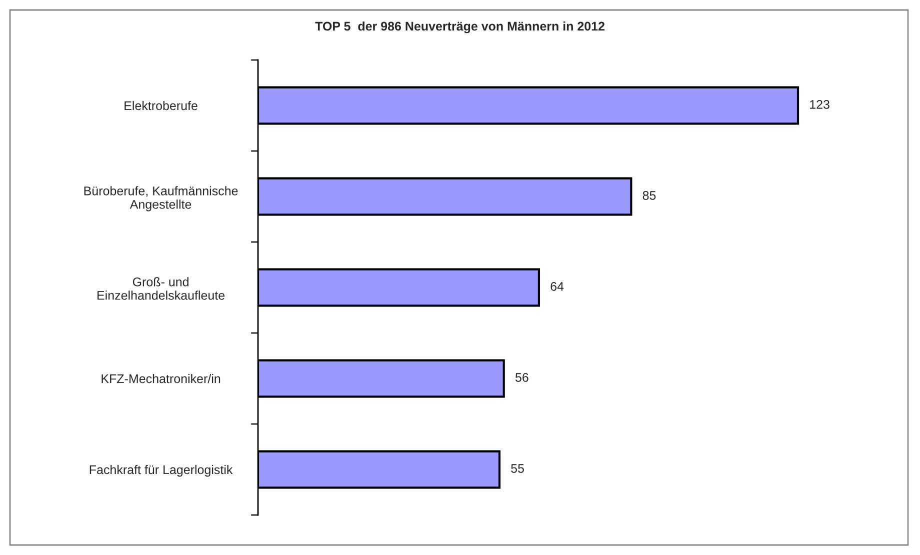  What do you see at coordinates (649, 195) in the screenshot?
I see `data-label: 85` at bounding box center [649, 195].